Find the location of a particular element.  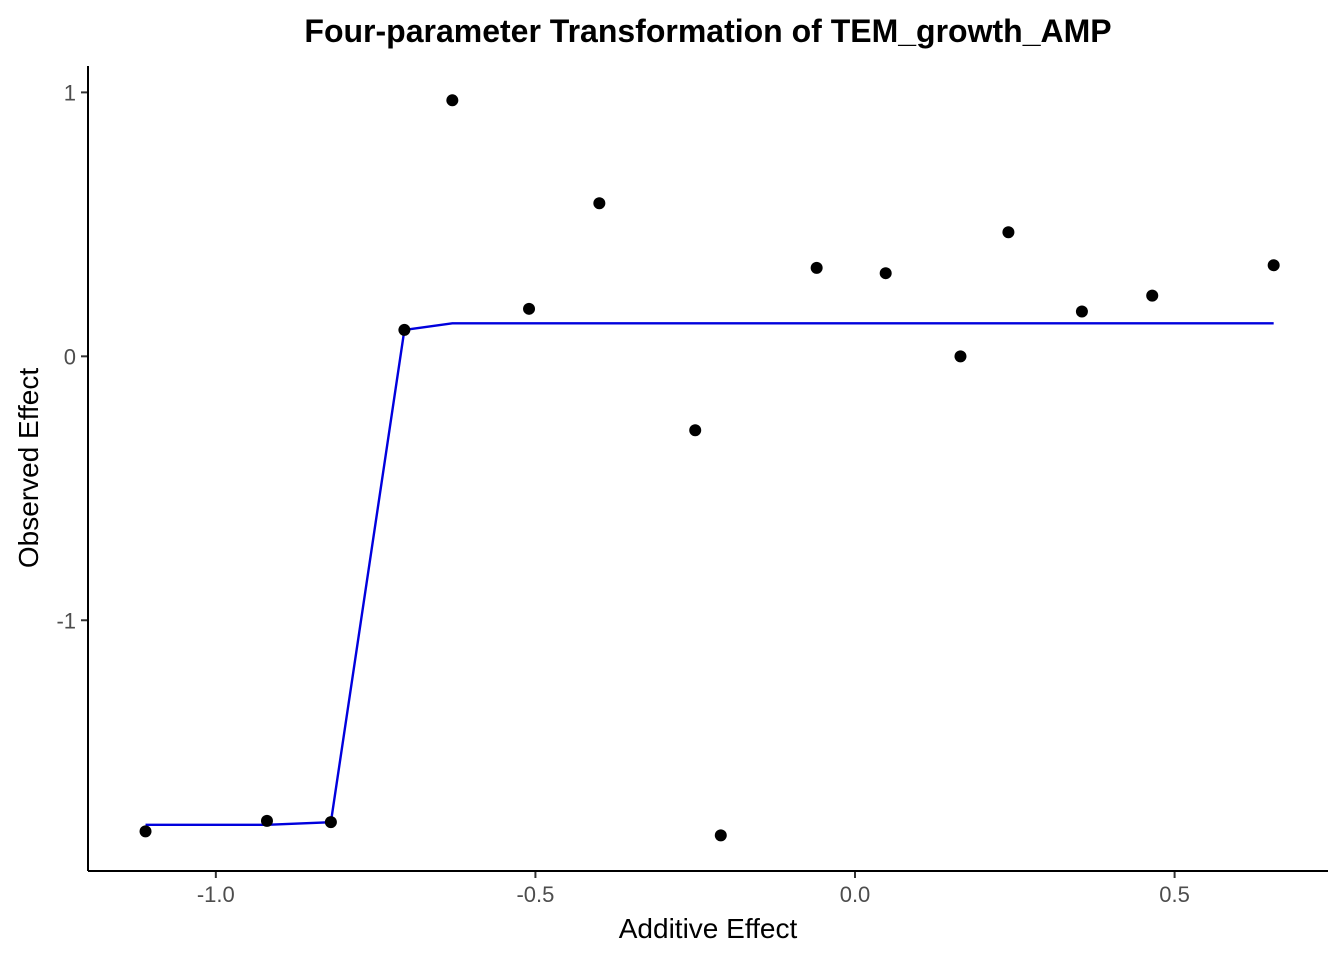

y-tick-label: 0 is located at coordinates (70, 356).